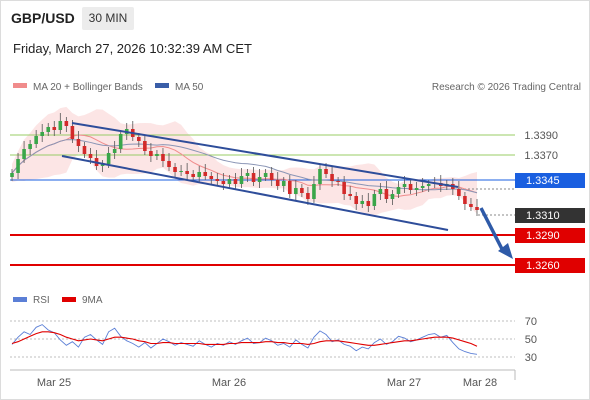  What do you see at coordinates (480, 383) in the screenshot?
I see `x-tick-label: Mar 28` at bounding box center [480, 383].